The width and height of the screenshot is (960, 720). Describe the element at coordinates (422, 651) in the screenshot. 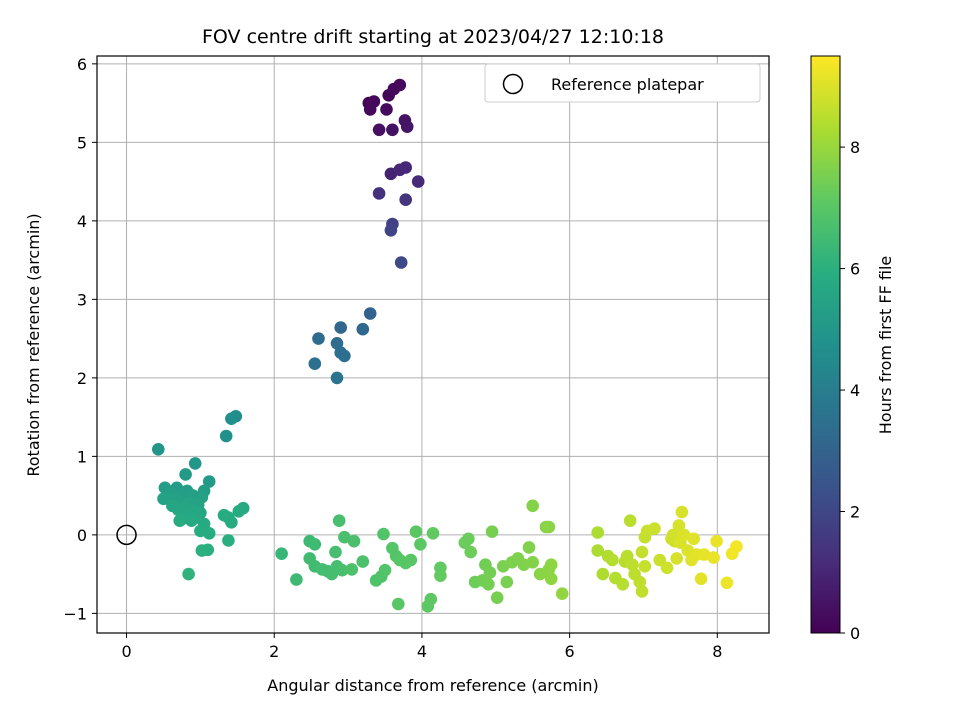

I see `x-tick-label: 4` at that location.